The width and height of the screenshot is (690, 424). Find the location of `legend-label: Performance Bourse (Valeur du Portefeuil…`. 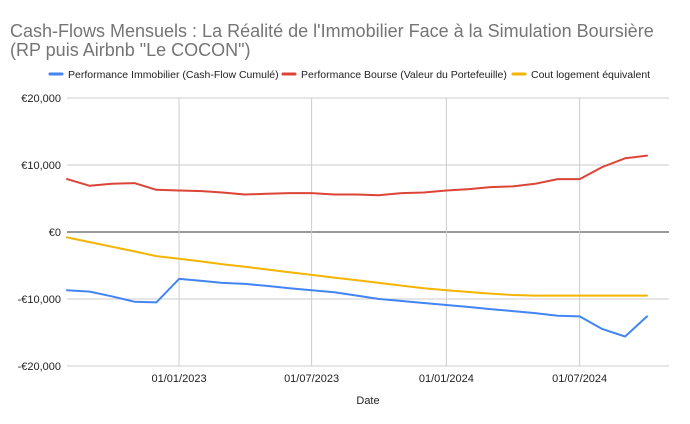

legend-label: Performance Bourse (Valeur du Portefeuil… is located at coordinates (404, 75).